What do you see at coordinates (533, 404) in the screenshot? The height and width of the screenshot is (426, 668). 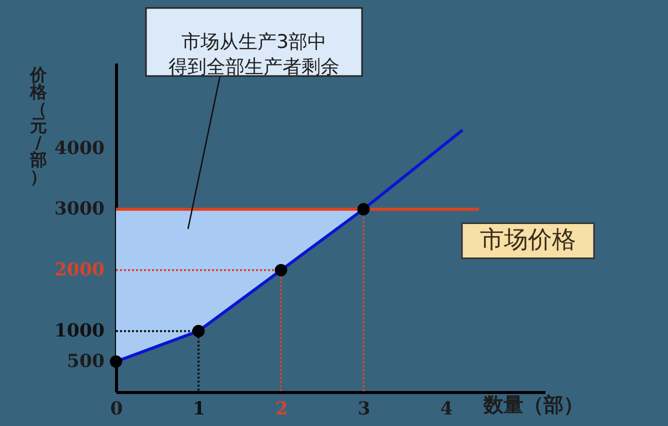 I see `x-axis-title: 数量（部）` at bounding box center [533, 404].